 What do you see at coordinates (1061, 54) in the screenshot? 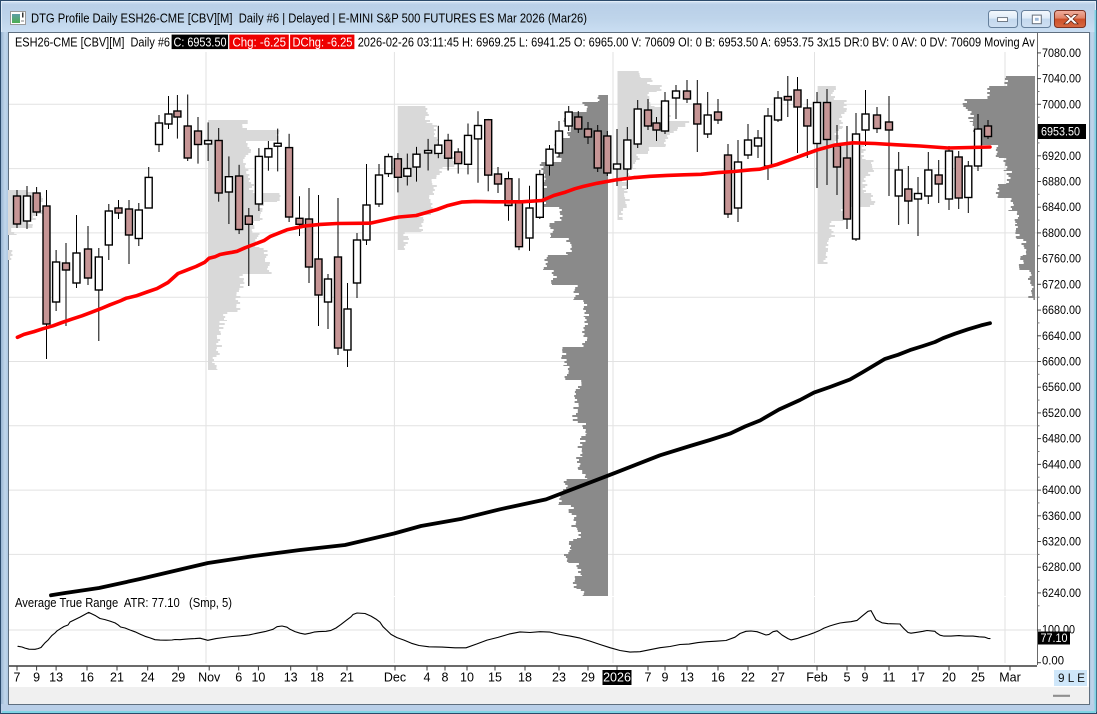
I see `svg-text: 7080.00` at bounding box center [1061, 54].